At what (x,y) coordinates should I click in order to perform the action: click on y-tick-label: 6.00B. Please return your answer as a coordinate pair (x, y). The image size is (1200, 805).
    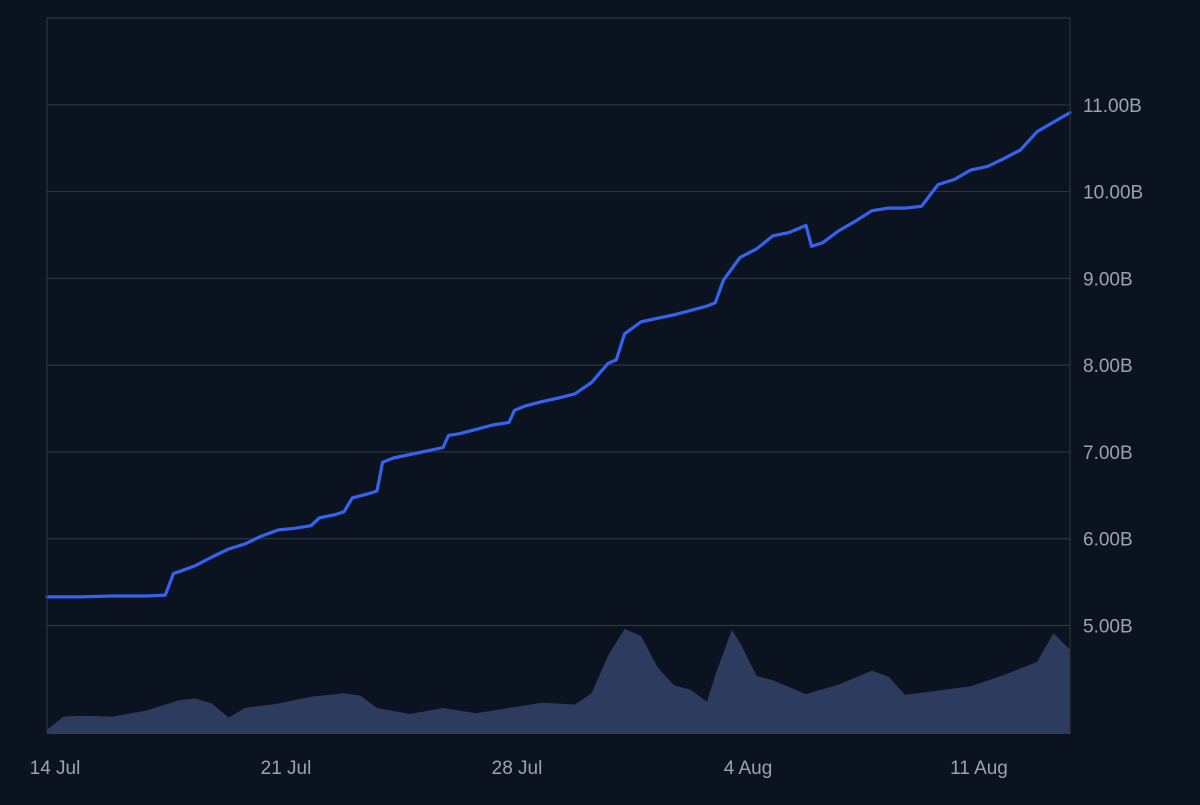
    Looking at the image, I should click on (1108, 540).